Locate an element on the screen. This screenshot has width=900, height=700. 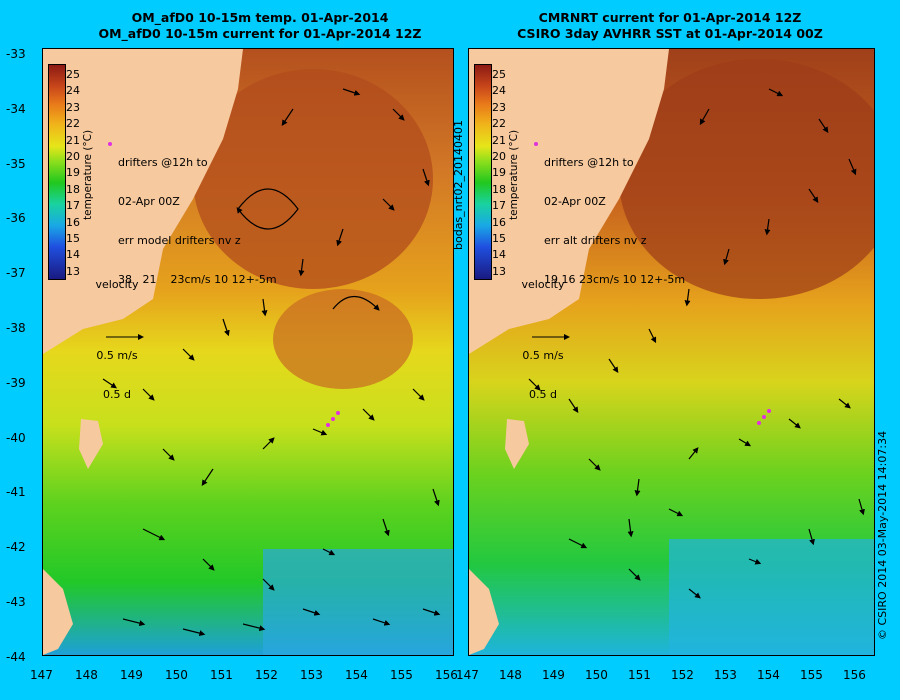
y-tick-label: -43 is located at coordinates (16, 602).